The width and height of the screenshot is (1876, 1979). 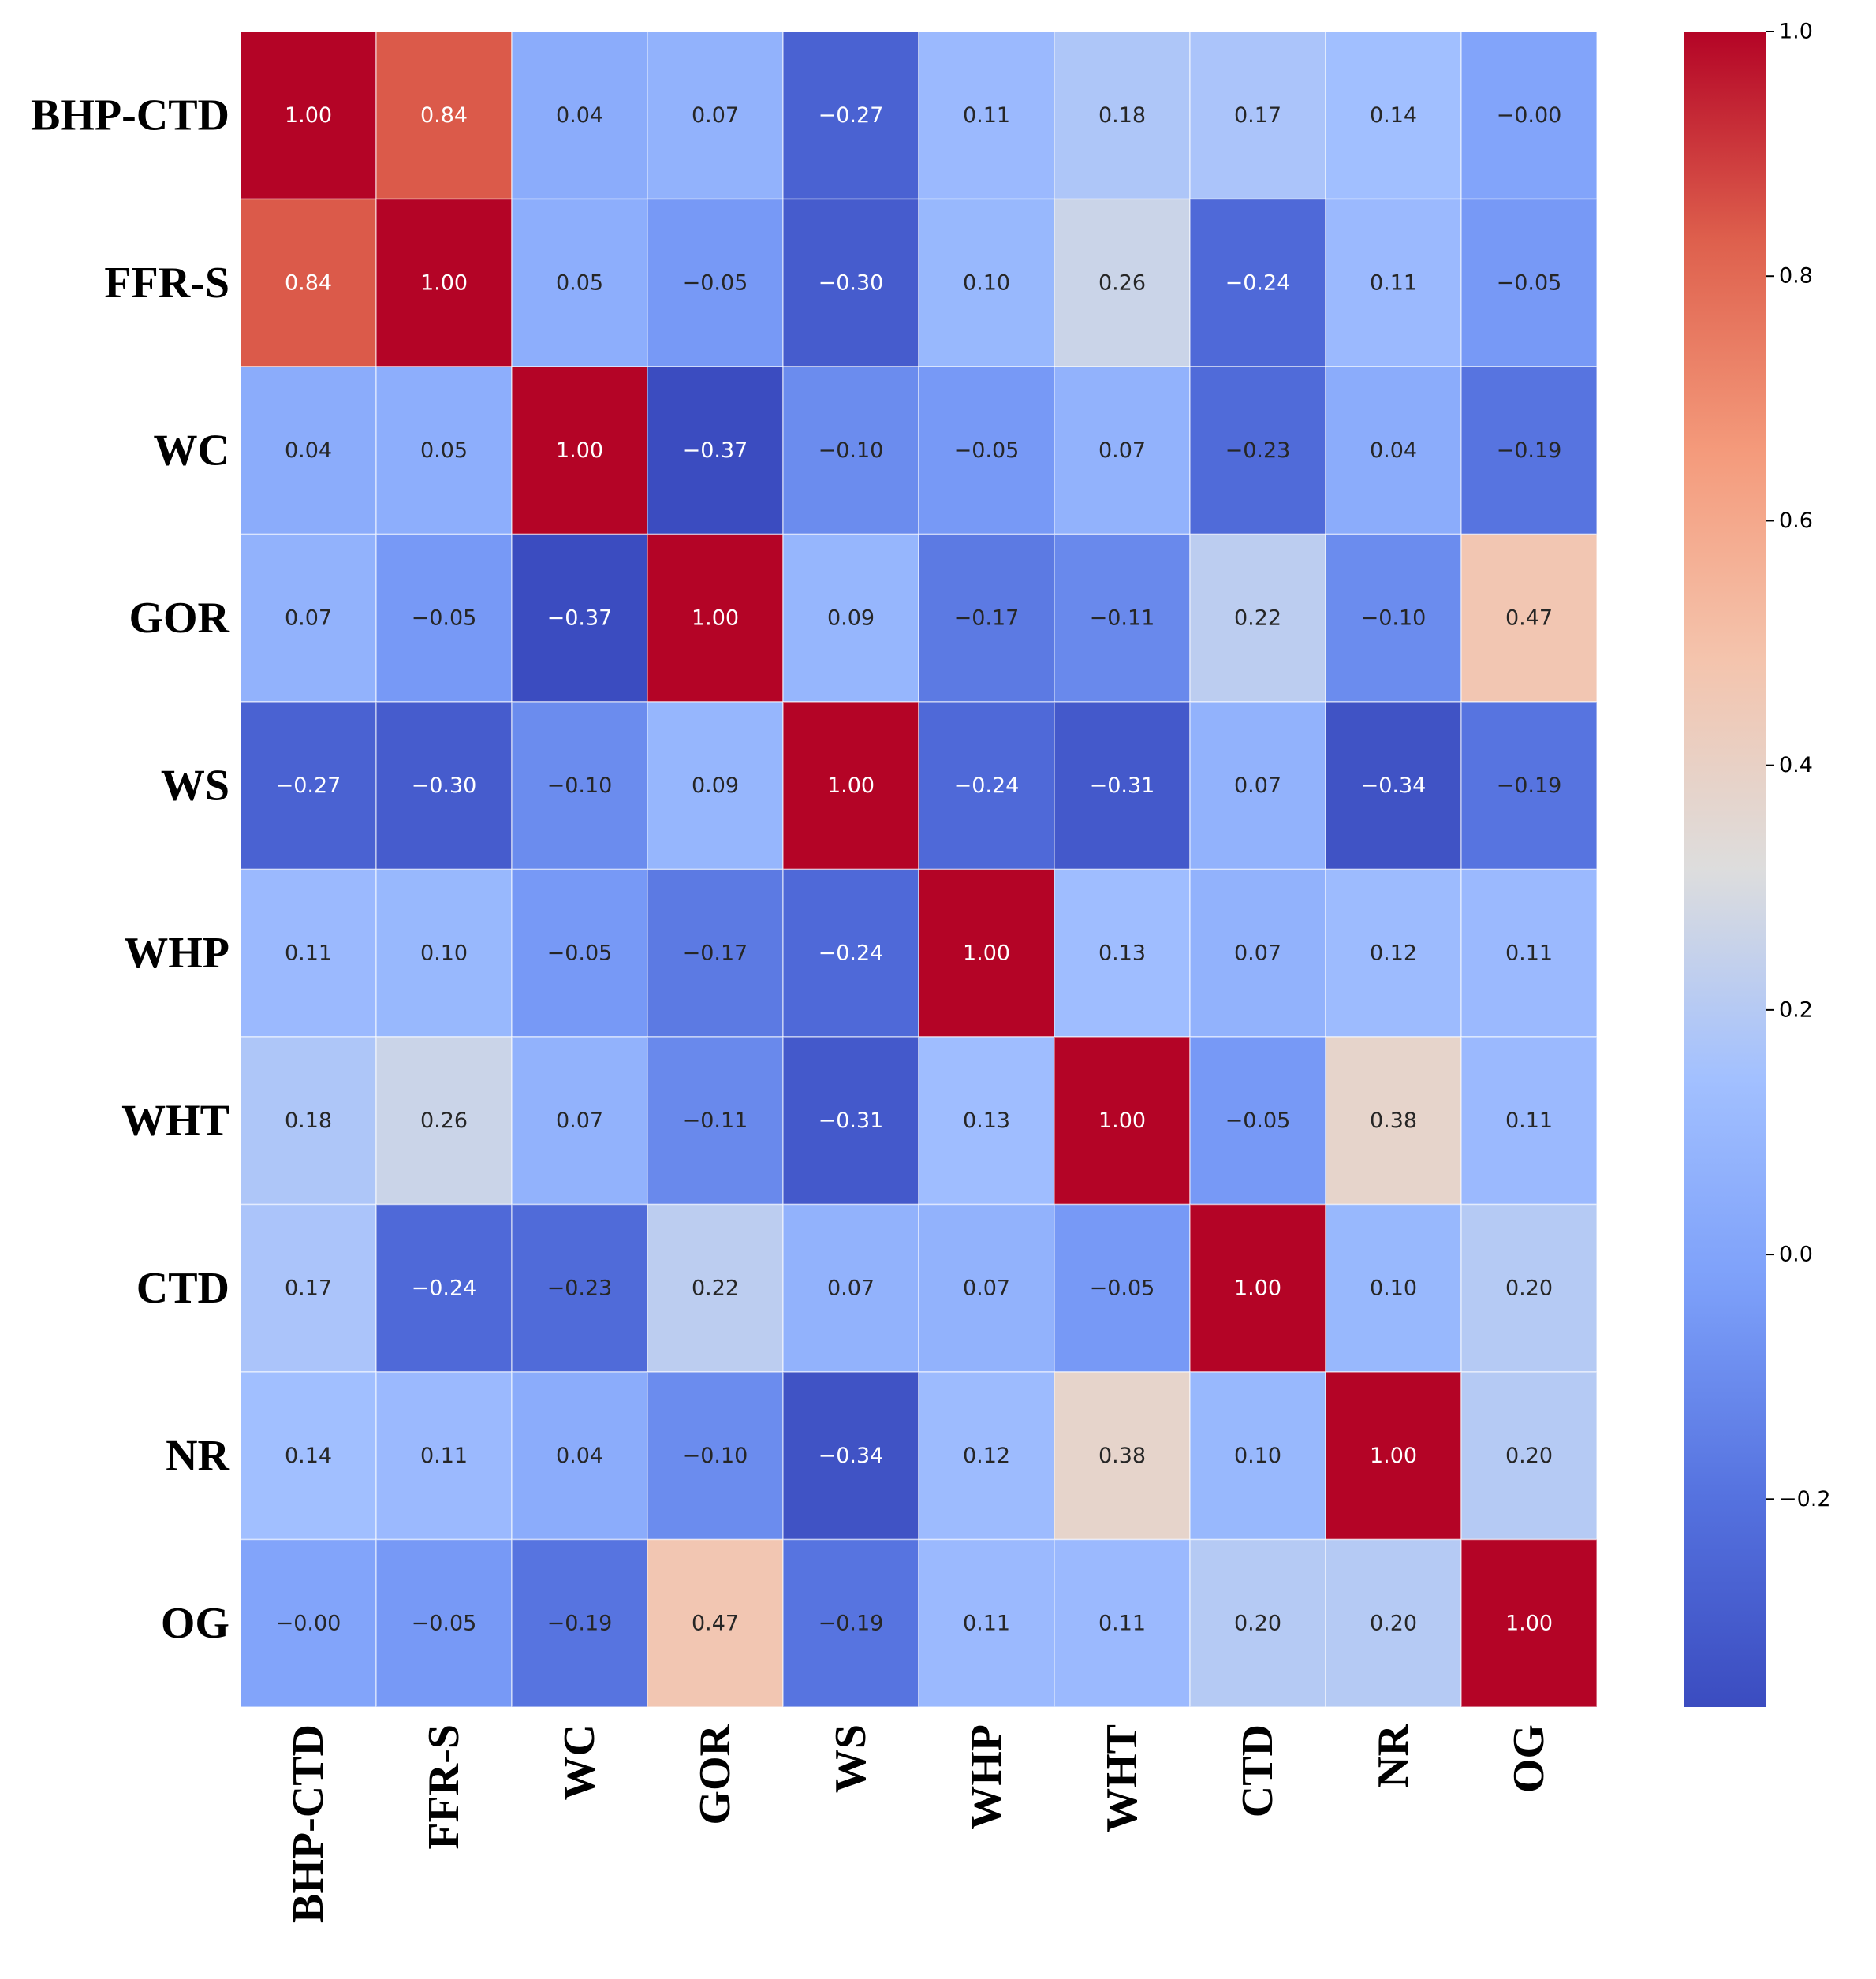 I want to click on colorbar-tick-label: 0.0, so click(x=1796, y=1255).